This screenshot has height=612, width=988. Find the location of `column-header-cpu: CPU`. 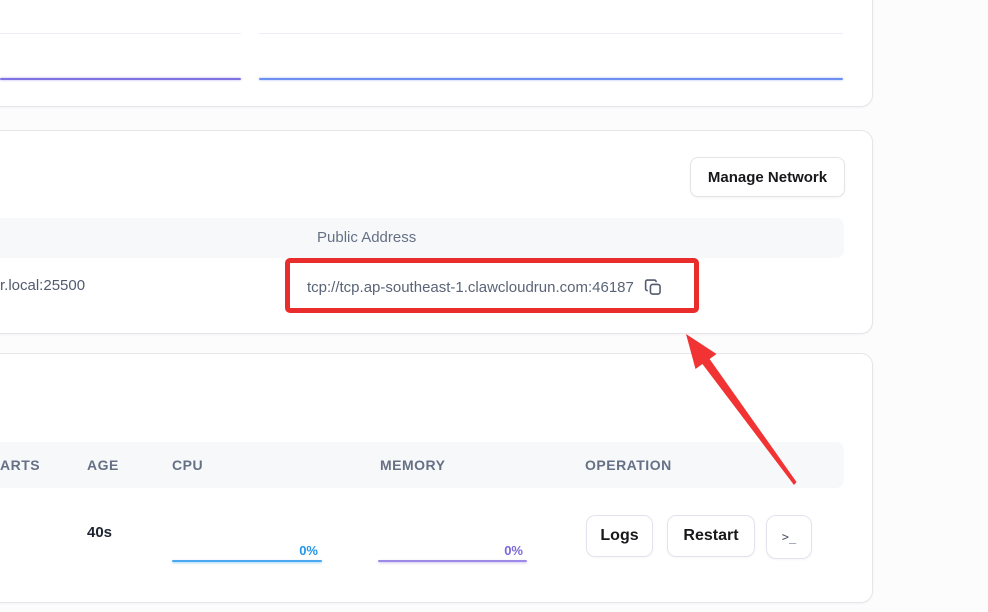

column-header-cpu: CPU is located at coordinates (188, 465).